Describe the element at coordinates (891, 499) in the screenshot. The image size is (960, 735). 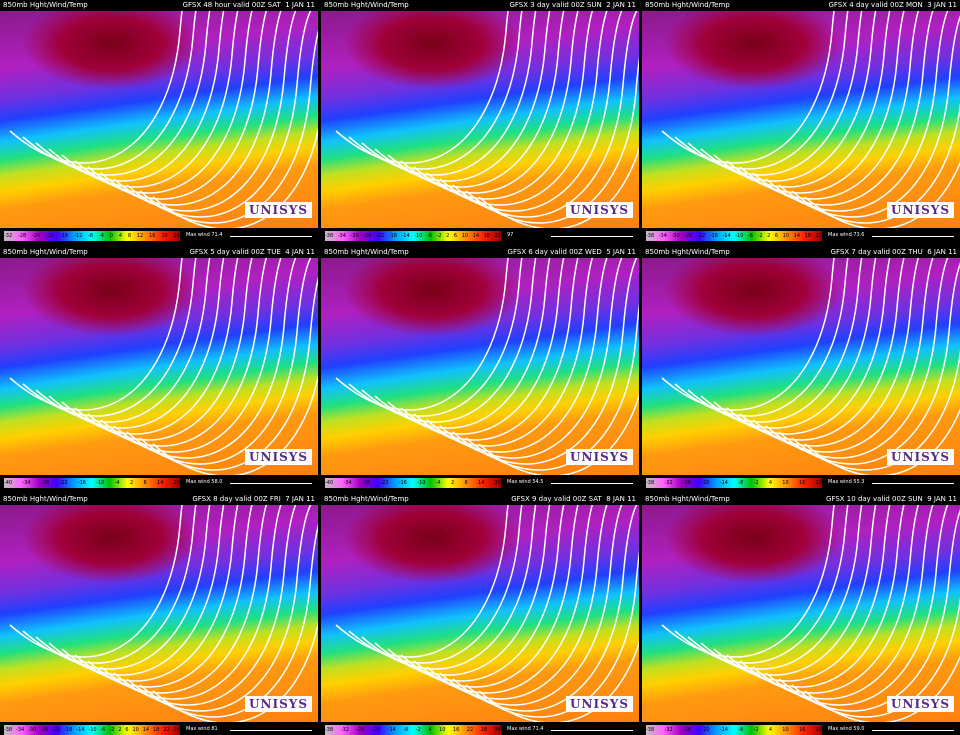
I see `valid-time: GFSX 10 day valid 00Z SUN 9 JAN 11` at that location.